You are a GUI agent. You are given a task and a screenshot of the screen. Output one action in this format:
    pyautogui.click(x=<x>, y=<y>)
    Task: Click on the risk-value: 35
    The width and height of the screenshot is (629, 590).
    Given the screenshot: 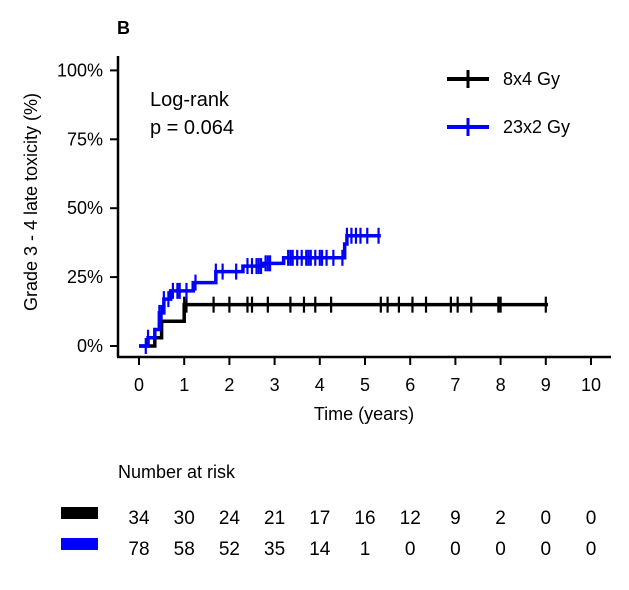 What is the action you would take?
    pyautogui.click(x=274, y=549)
    